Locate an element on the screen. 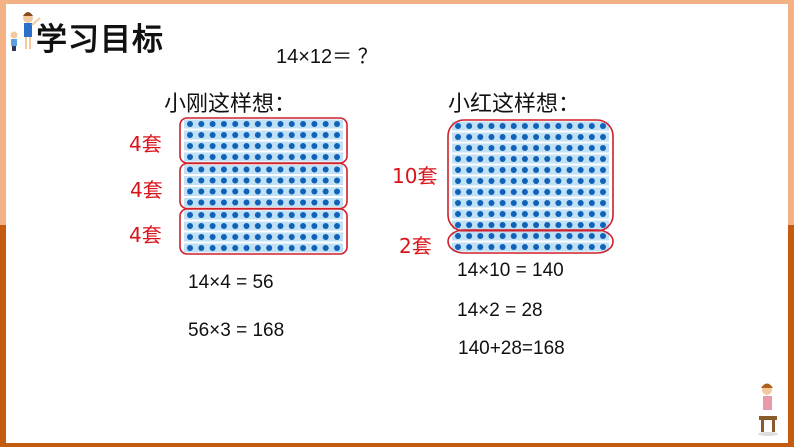 This screenshot has width=794, height=447. group-box is located at coordinates (263, 231).